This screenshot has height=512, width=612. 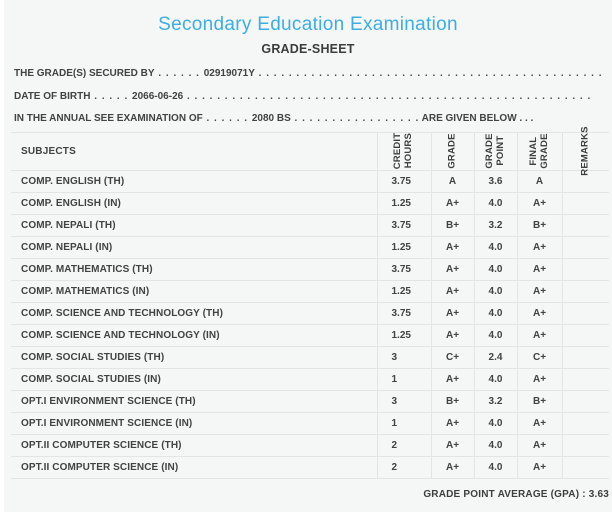 What do you see at coordinates (310, 357) in the screenshot?
I see `table-row: COMP. SOCIAL STUDIES (TH) 3 C+ 2.4 C+` at bounding box center [310, 357].